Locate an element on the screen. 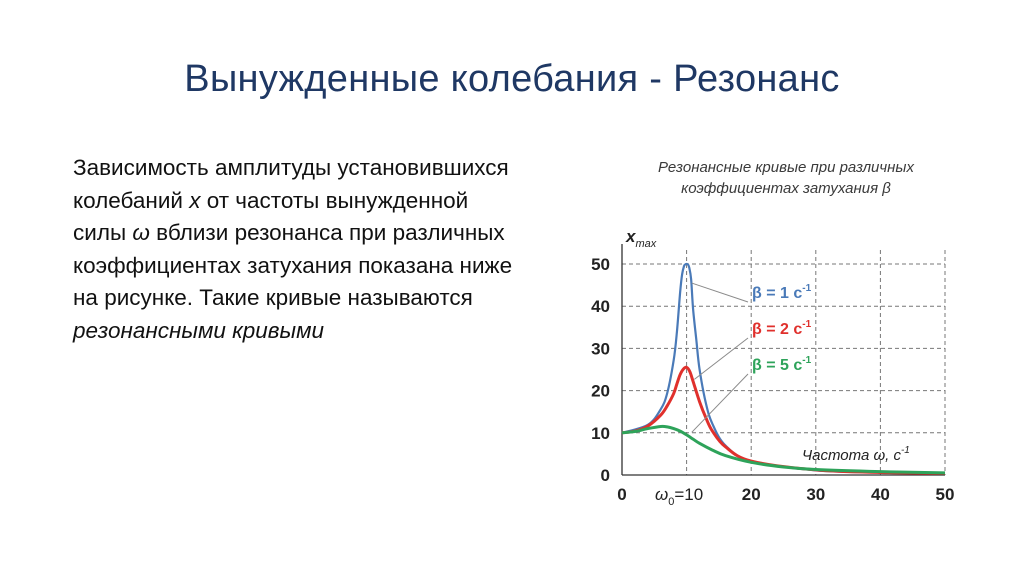 The height and width of the screenshot is (574, 1024). legend-label: β = 5 с-1 is located at coordinates (782, 364).